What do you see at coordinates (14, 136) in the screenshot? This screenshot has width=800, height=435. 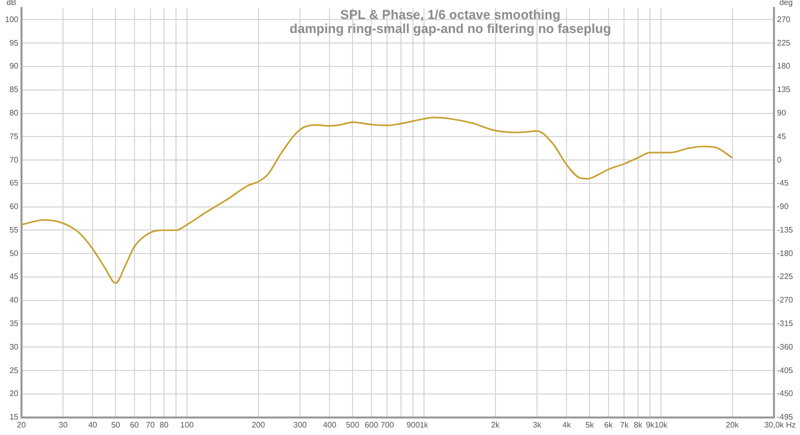 I see `y-tick-label: 75` at bounding box center [14, 136].